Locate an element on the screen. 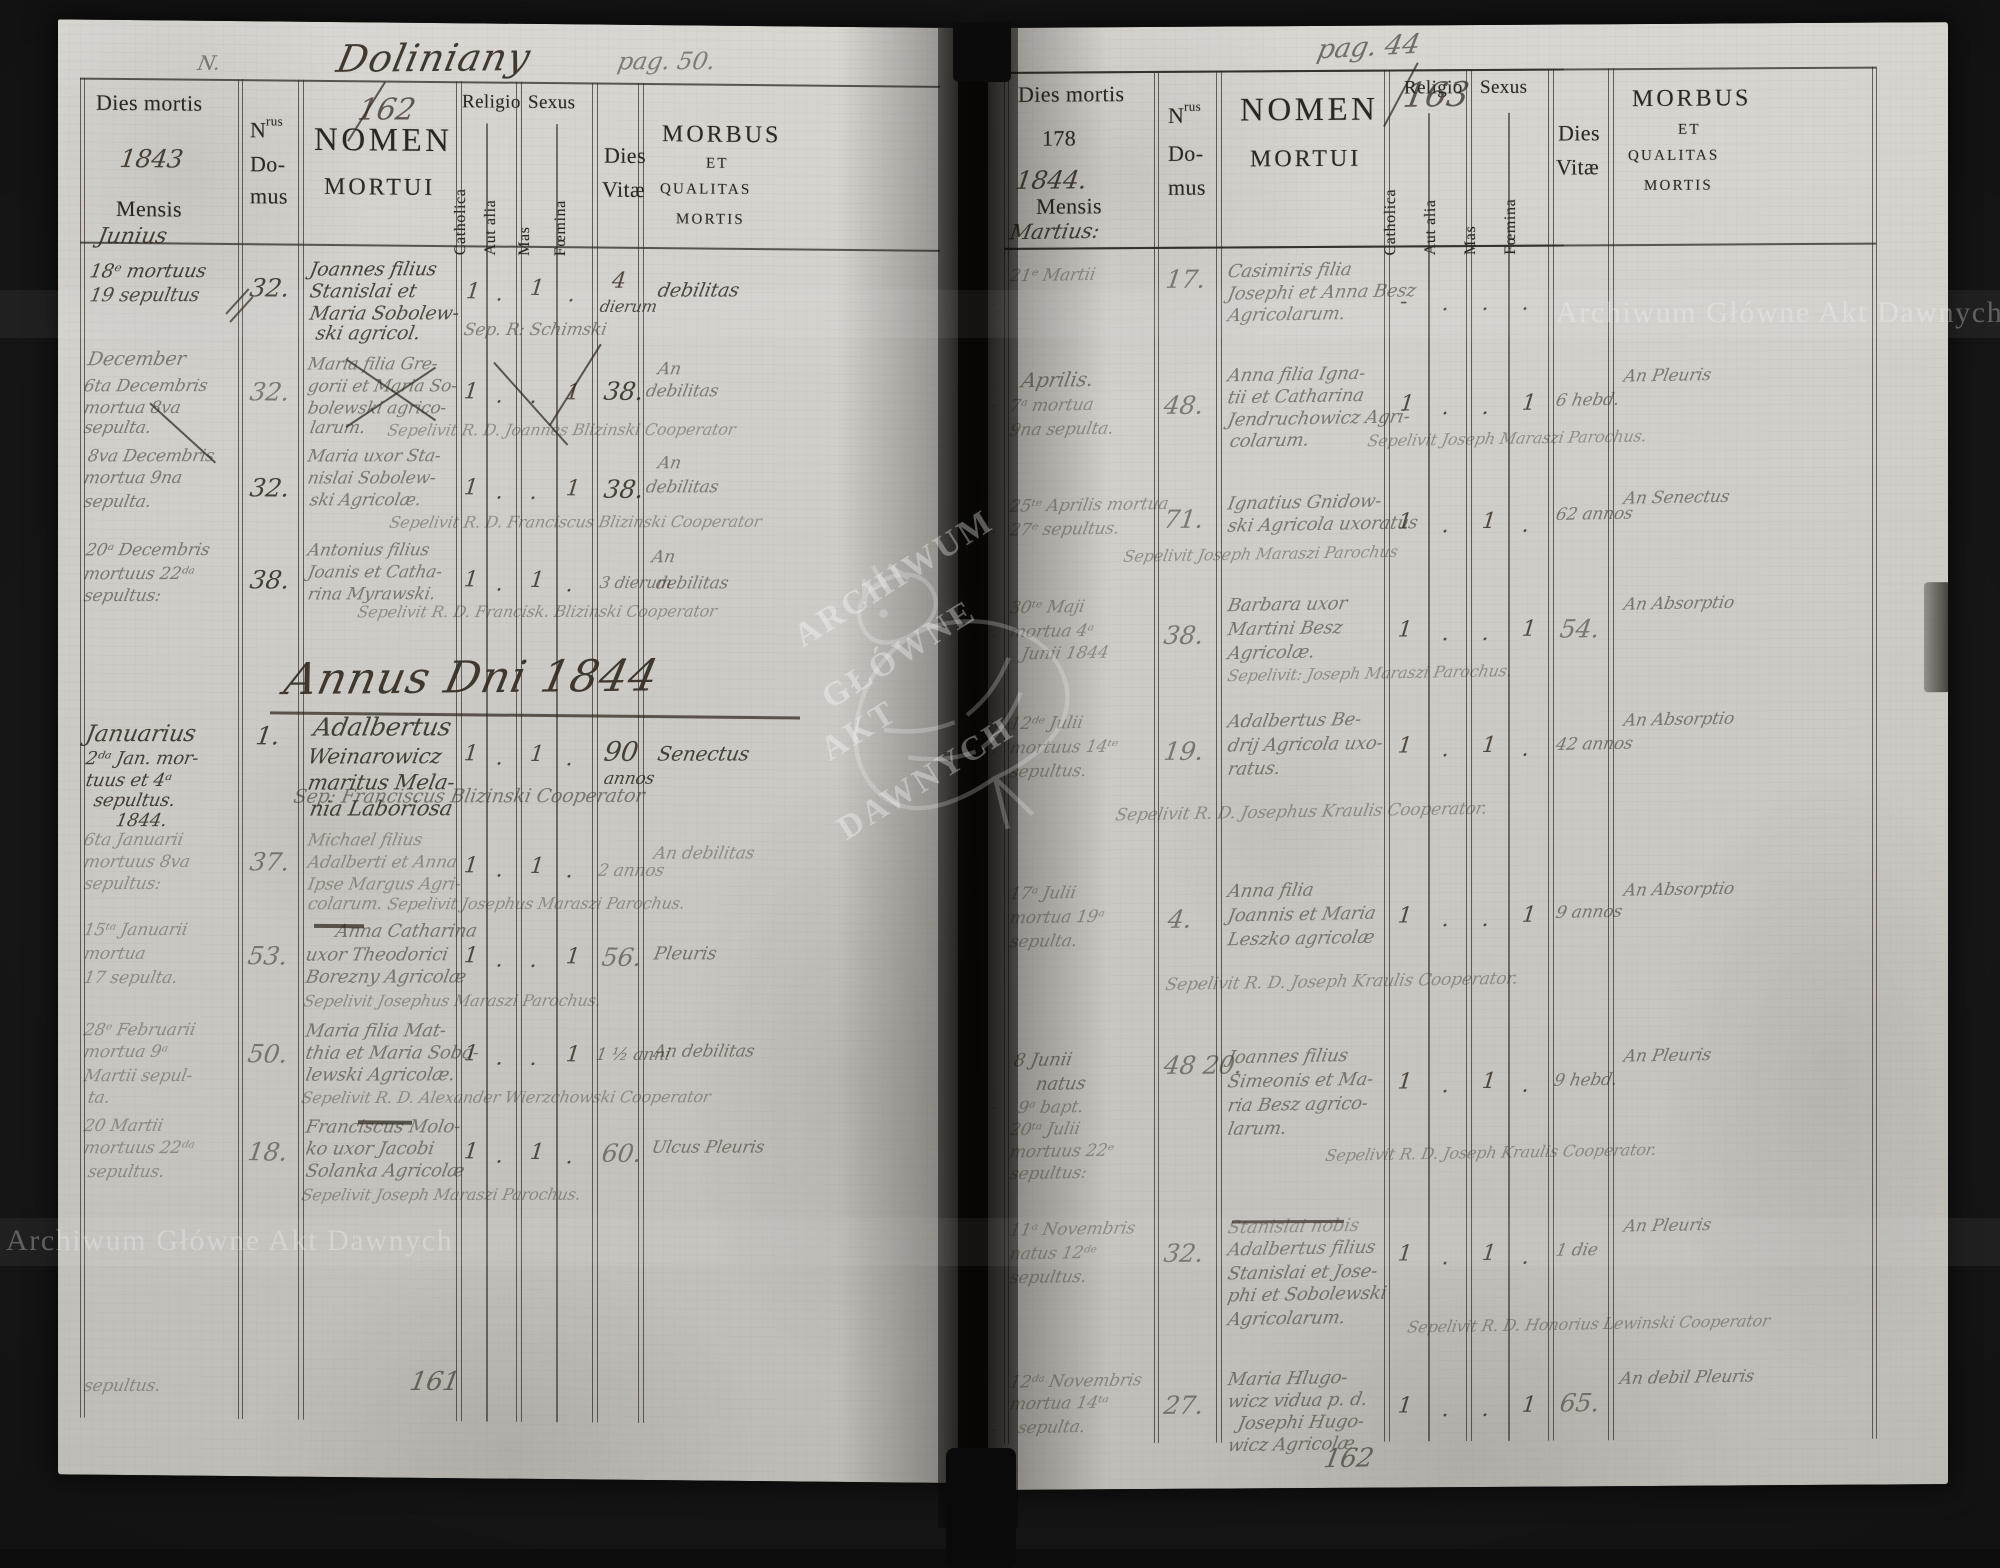 The image size is (2000, 1568). row-dies-mortis: 2ᵈᵃ Jan. mor- is located at coordinates (142, 759).